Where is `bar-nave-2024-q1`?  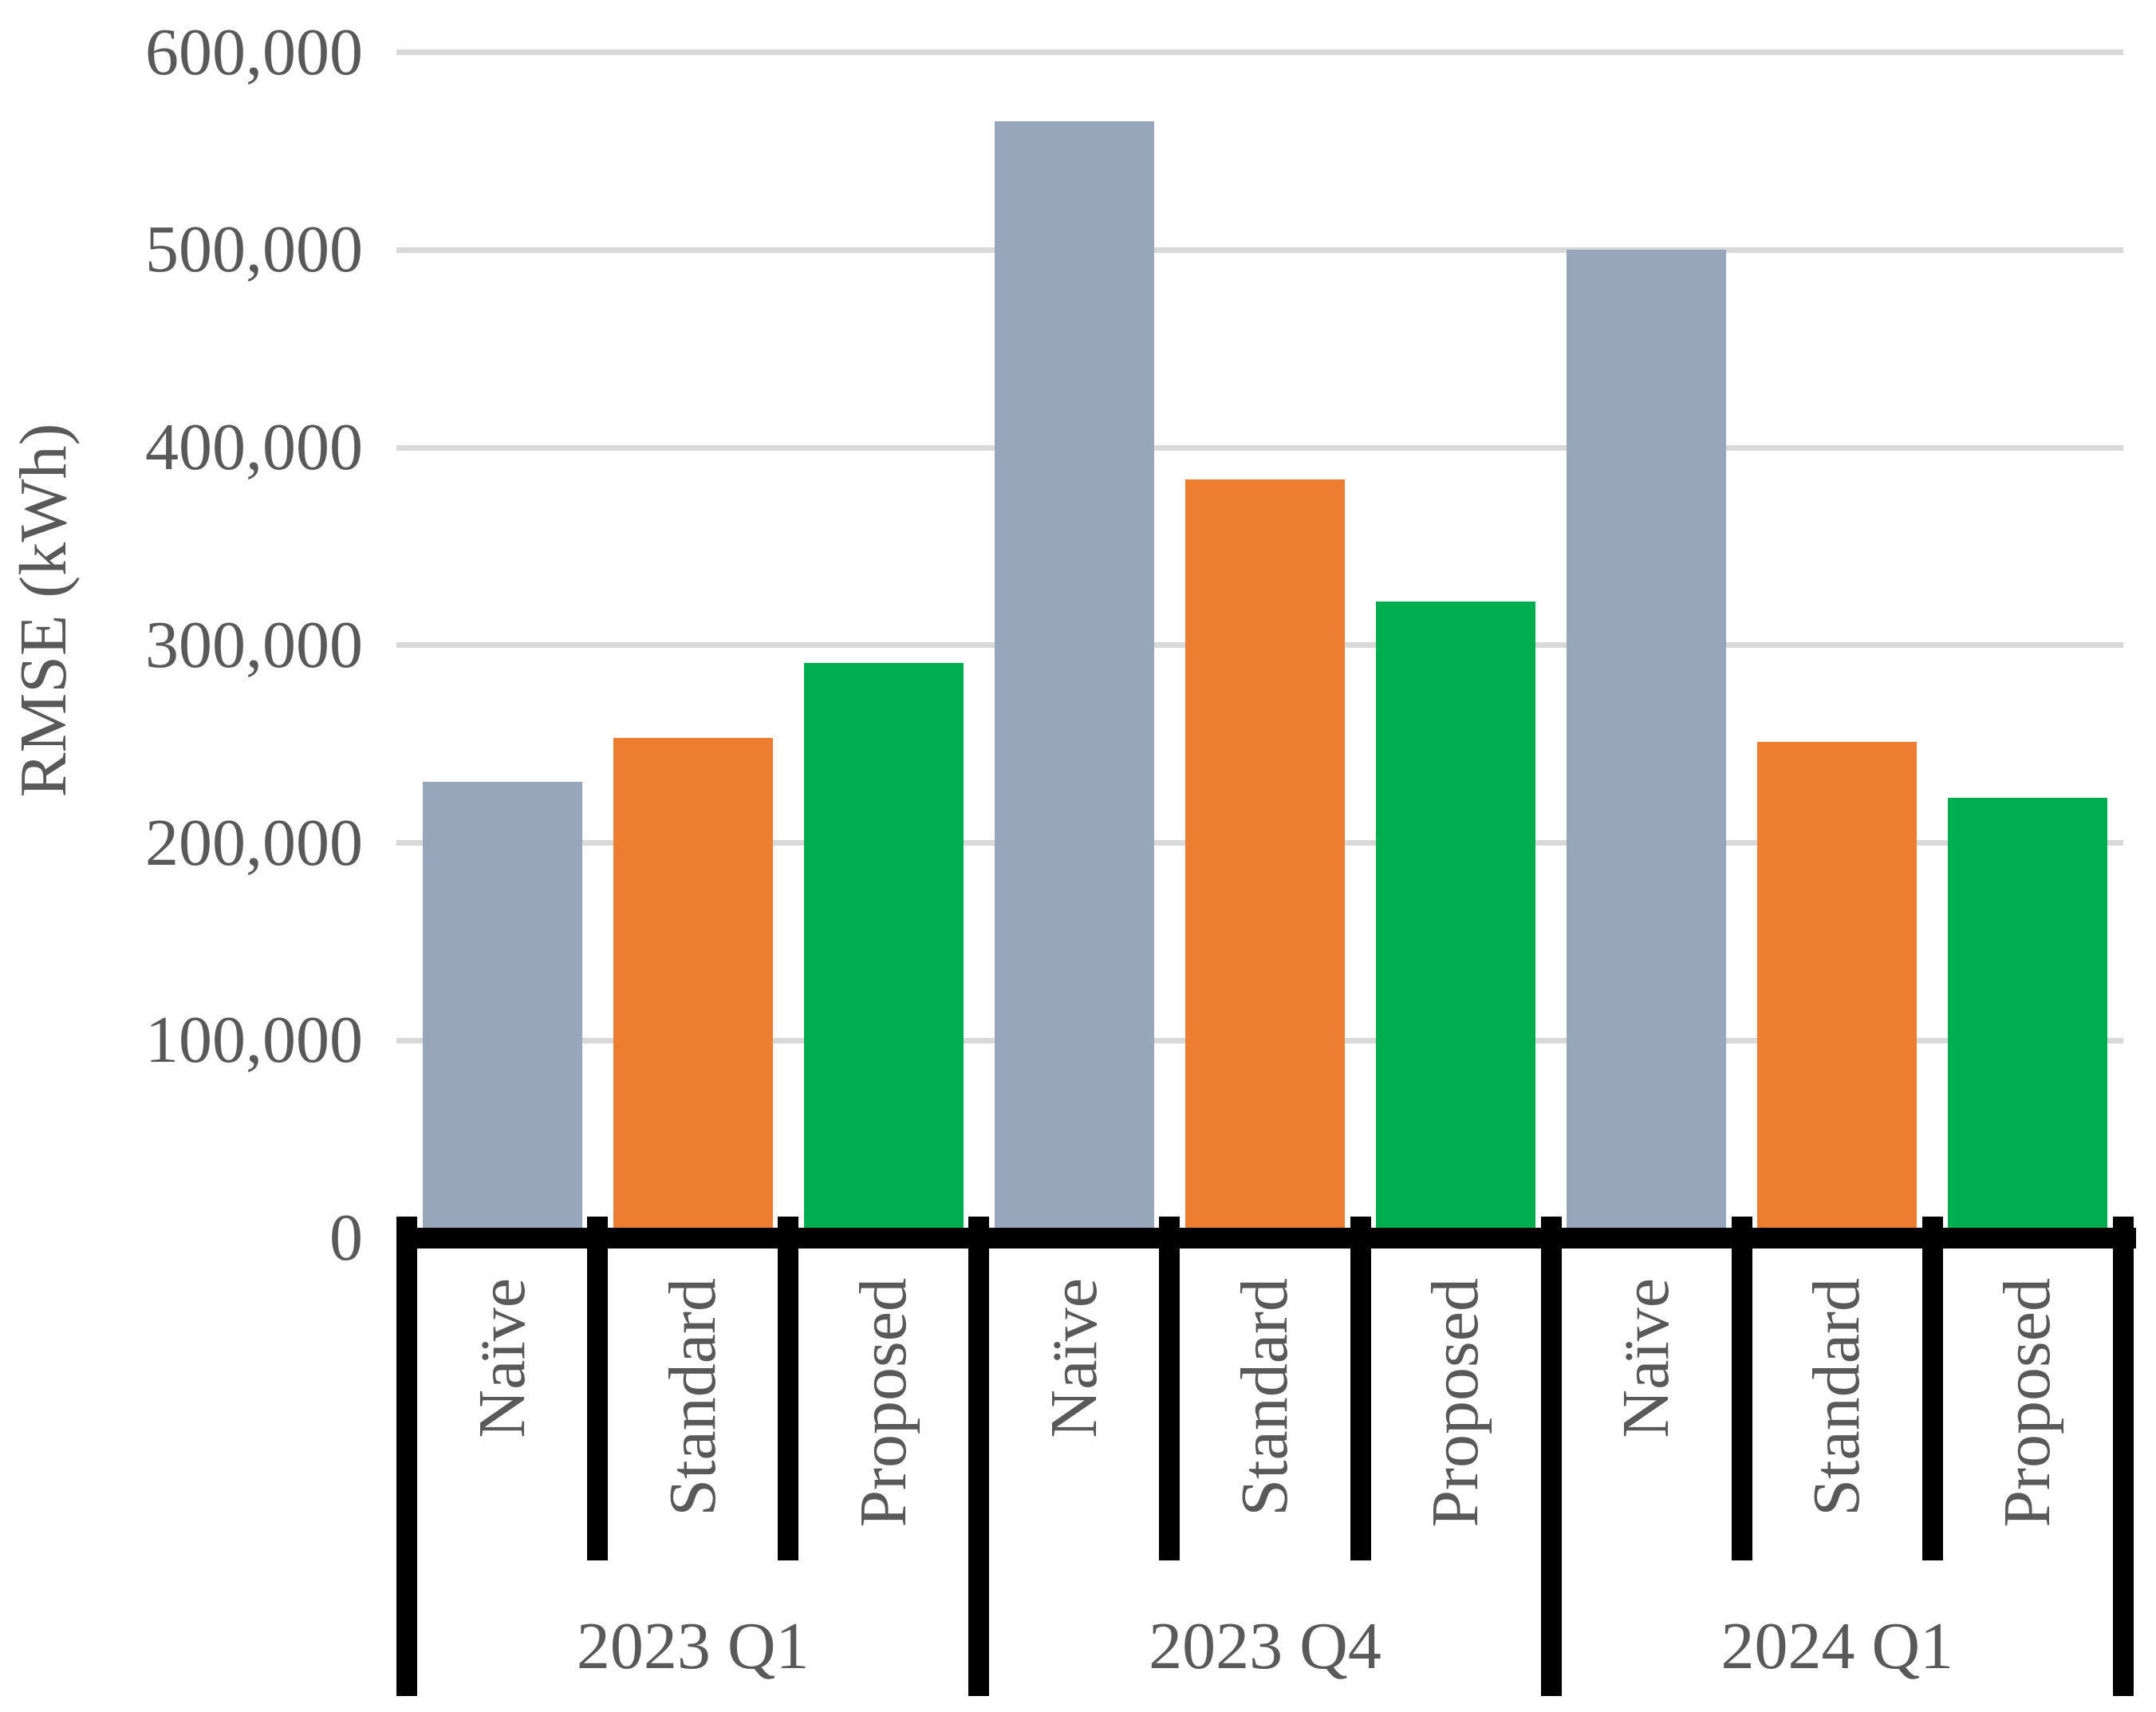 bar-nave-2024-q1 is located at coordinates (1647, 739).